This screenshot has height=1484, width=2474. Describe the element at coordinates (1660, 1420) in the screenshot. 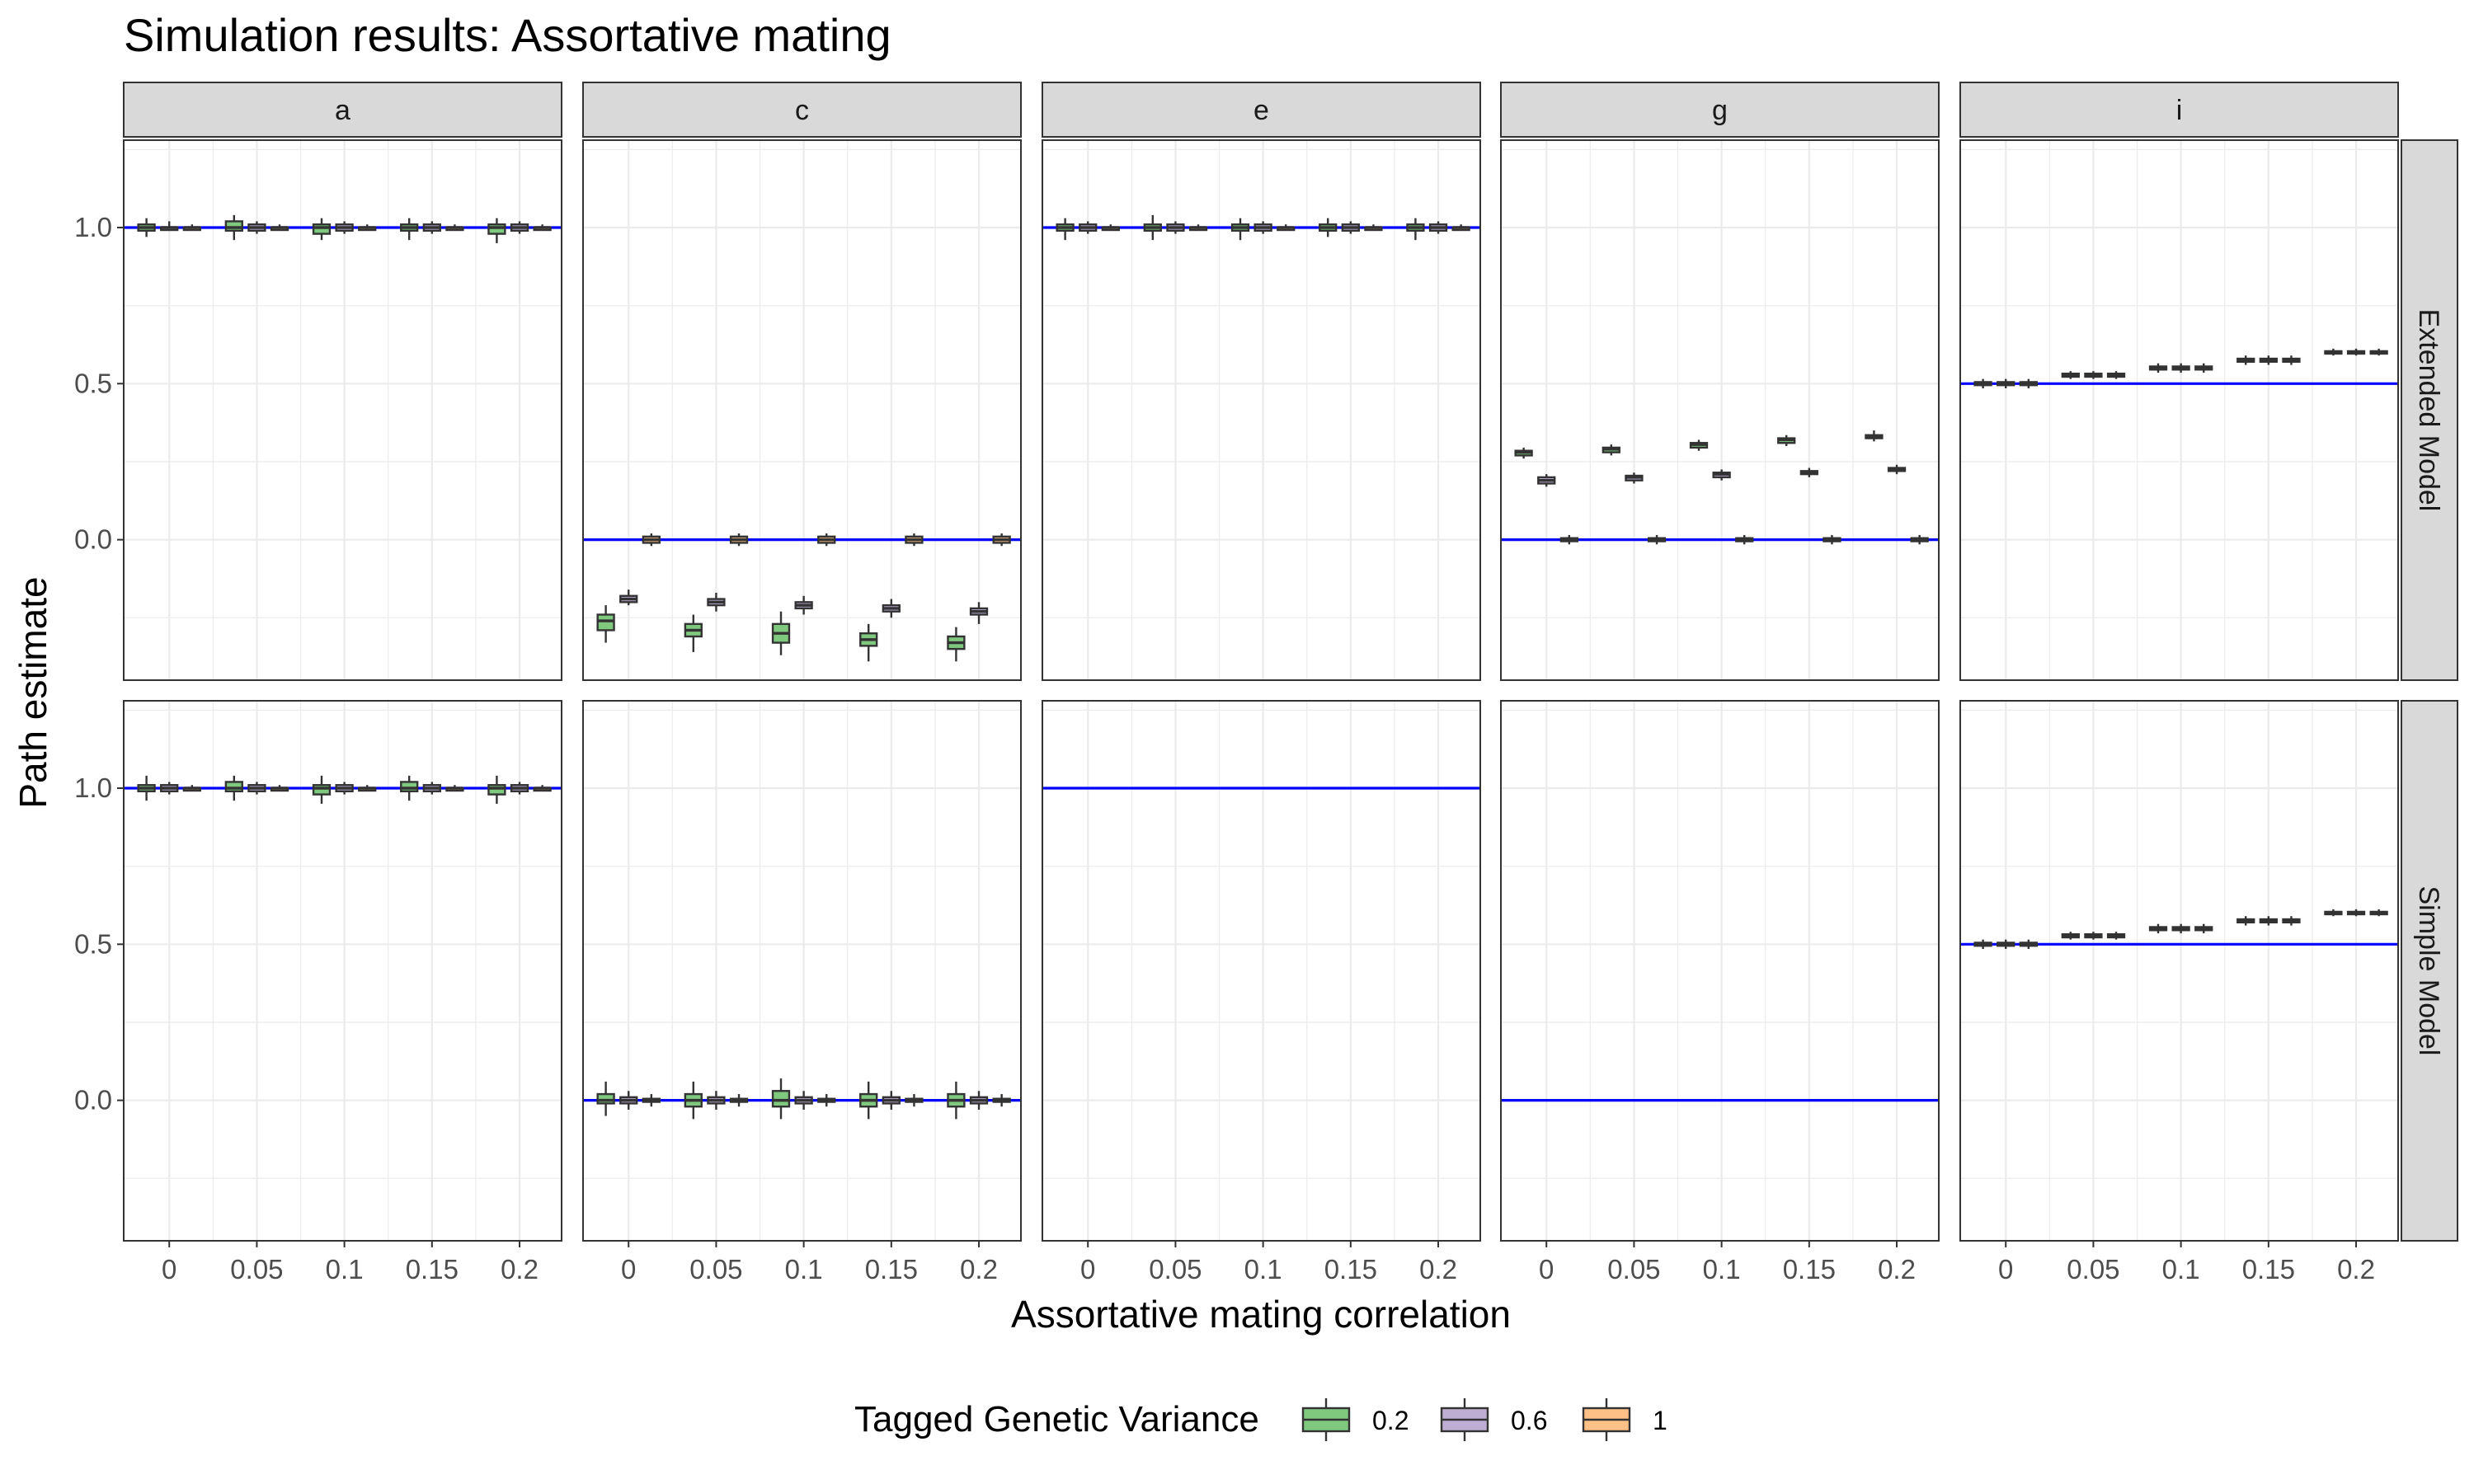

I see `legend-item-label: 1` at that location.